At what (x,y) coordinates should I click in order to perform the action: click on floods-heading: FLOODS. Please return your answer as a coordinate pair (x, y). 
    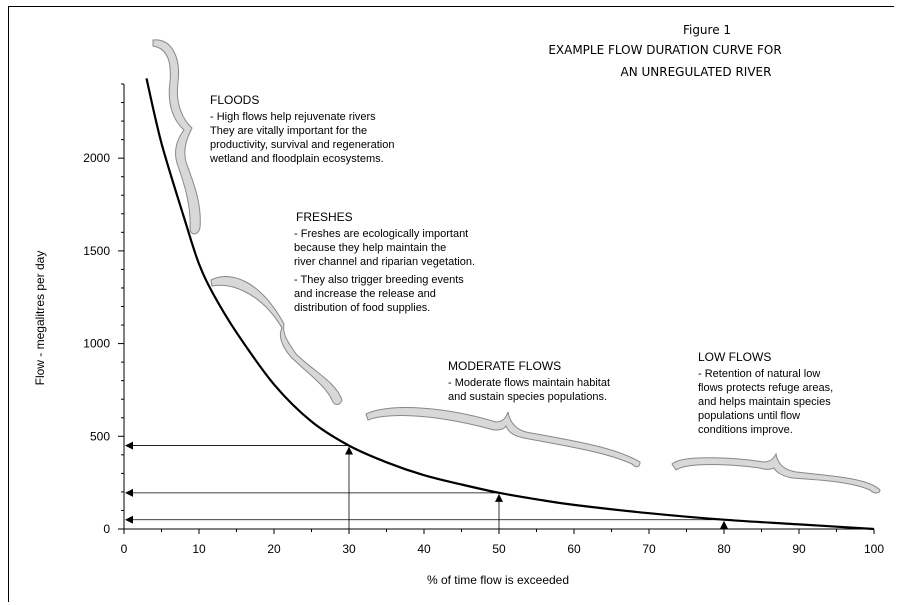
    Looking at the image, I should click on (234, 100).